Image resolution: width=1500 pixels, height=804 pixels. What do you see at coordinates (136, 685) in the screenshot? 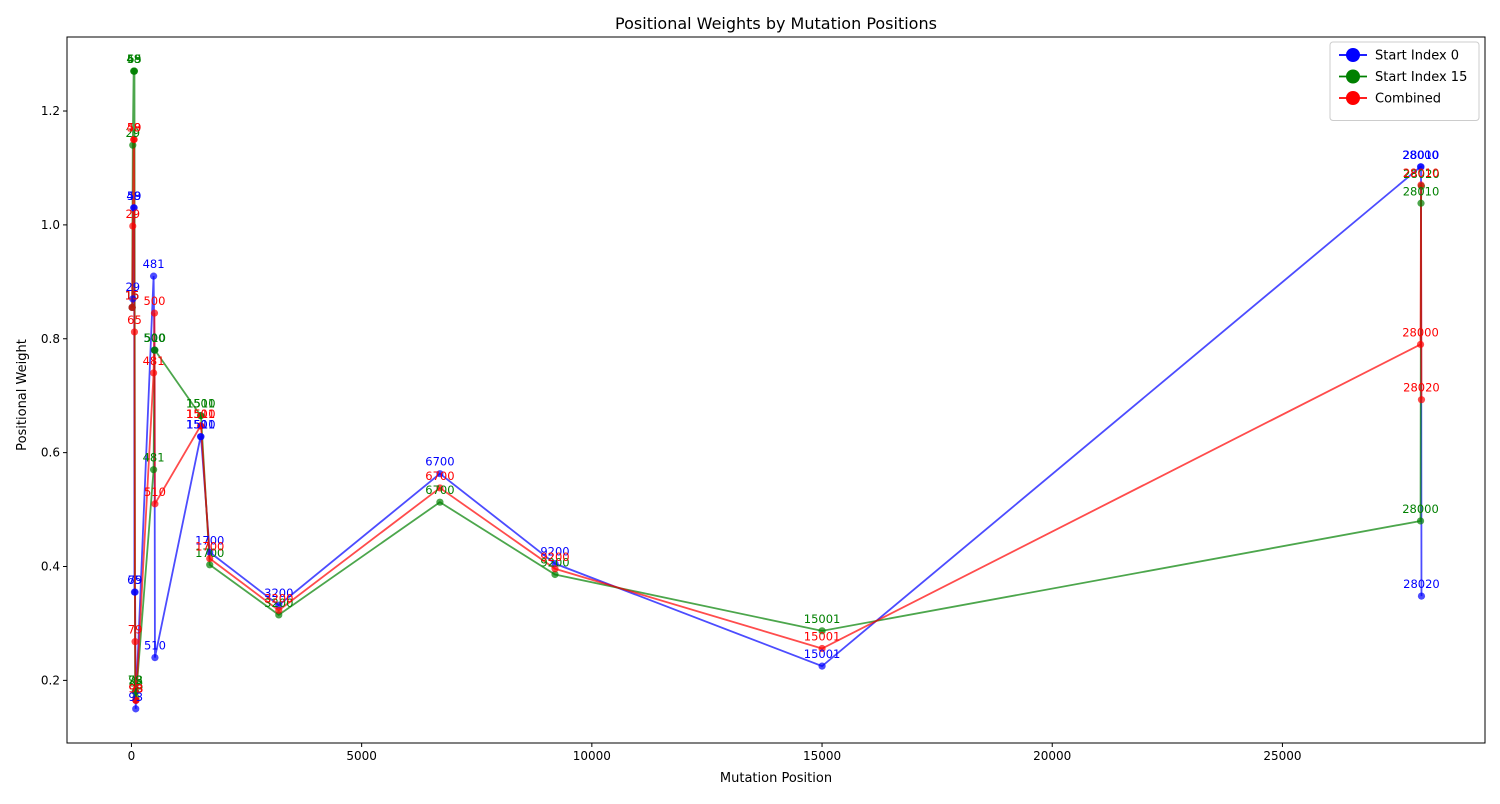
I see `point-label-start-index-15: 98` at bounding box center [136, 685].